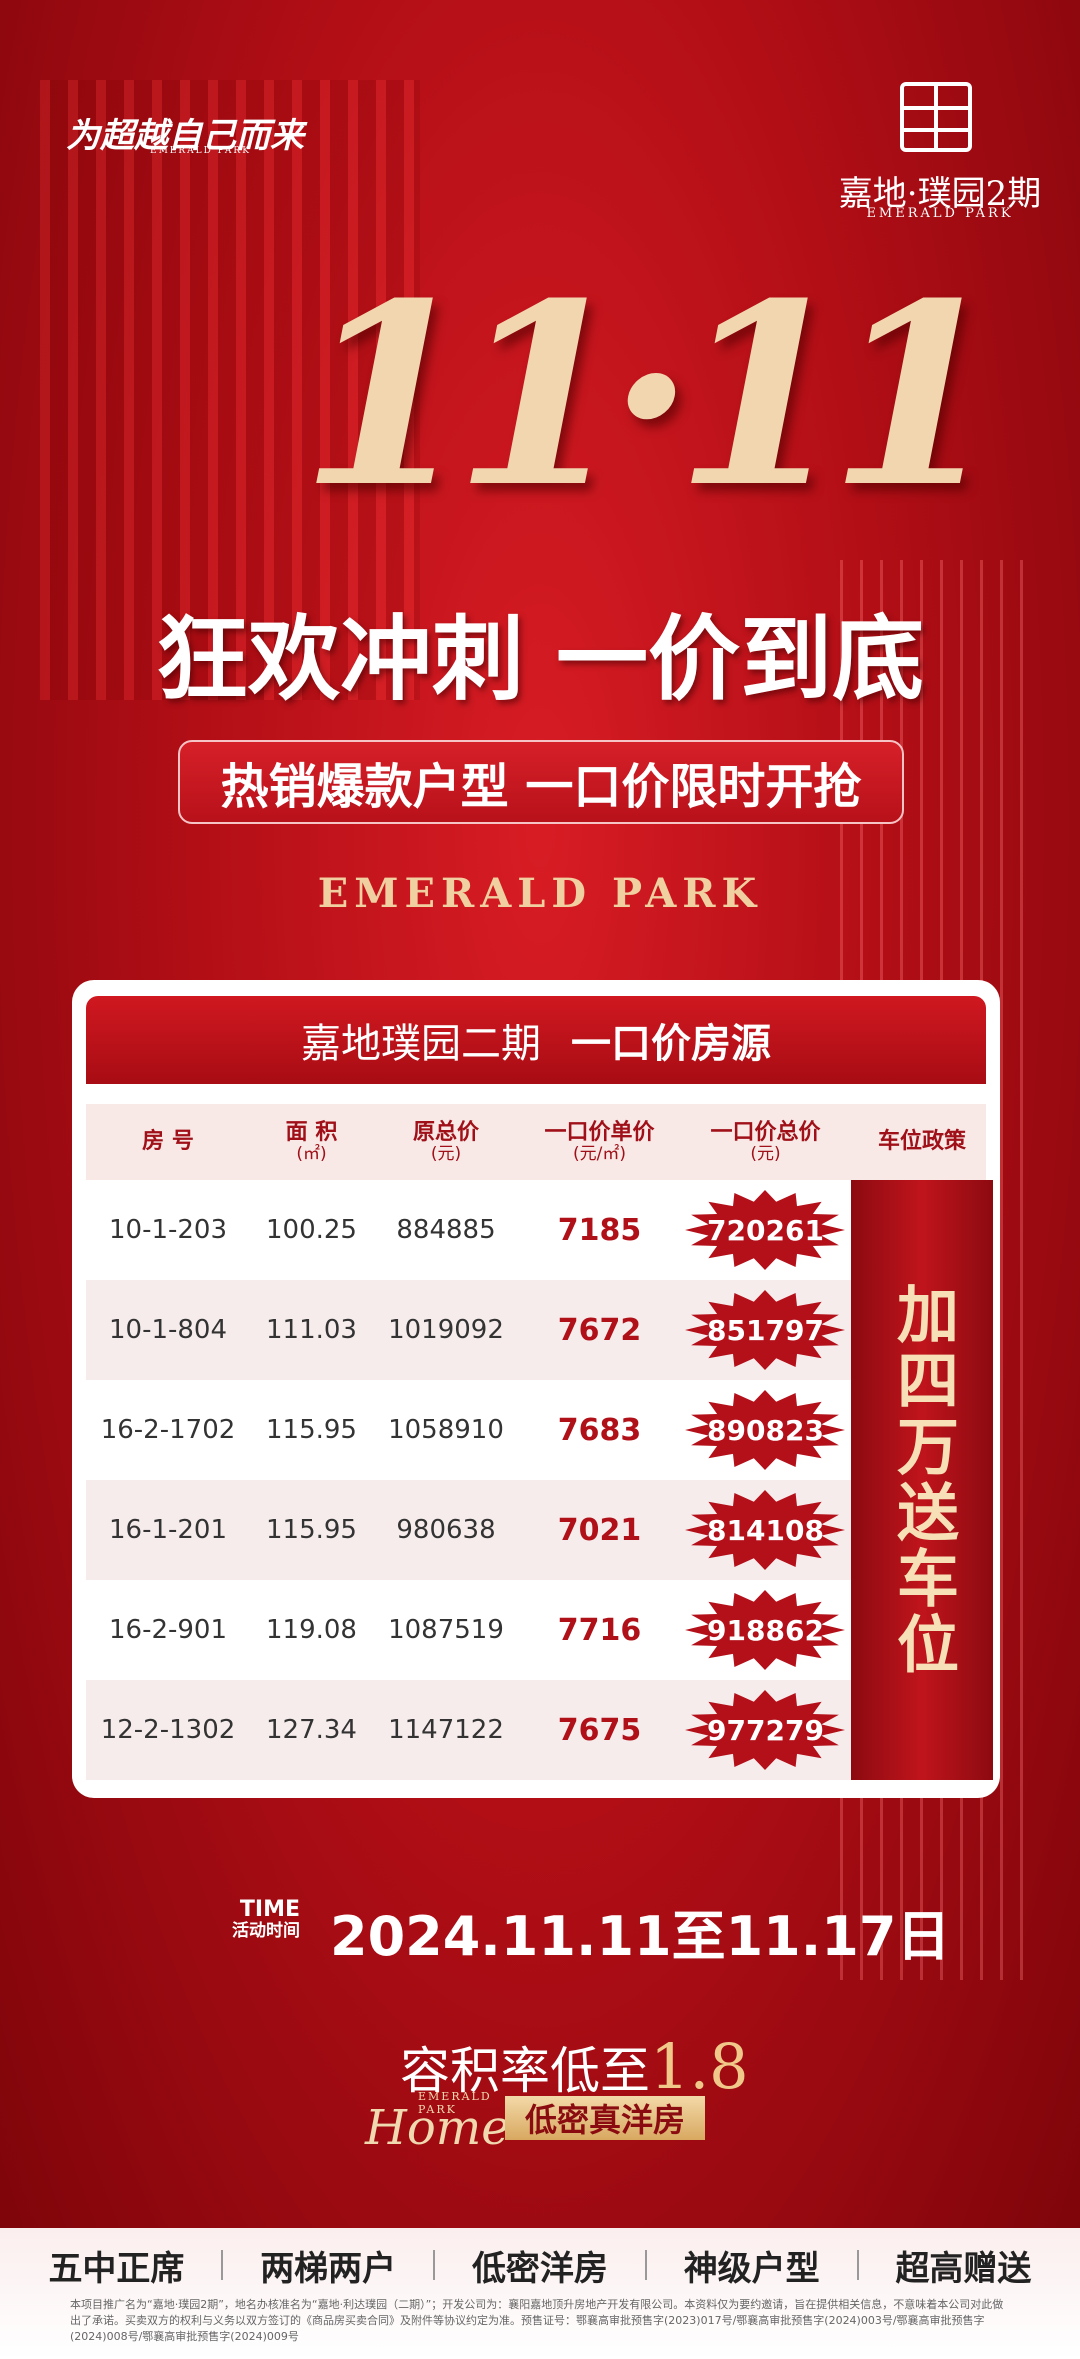 The image size is (1080, 2359). I want to click on total-price: 977279, so click(765, 1730).